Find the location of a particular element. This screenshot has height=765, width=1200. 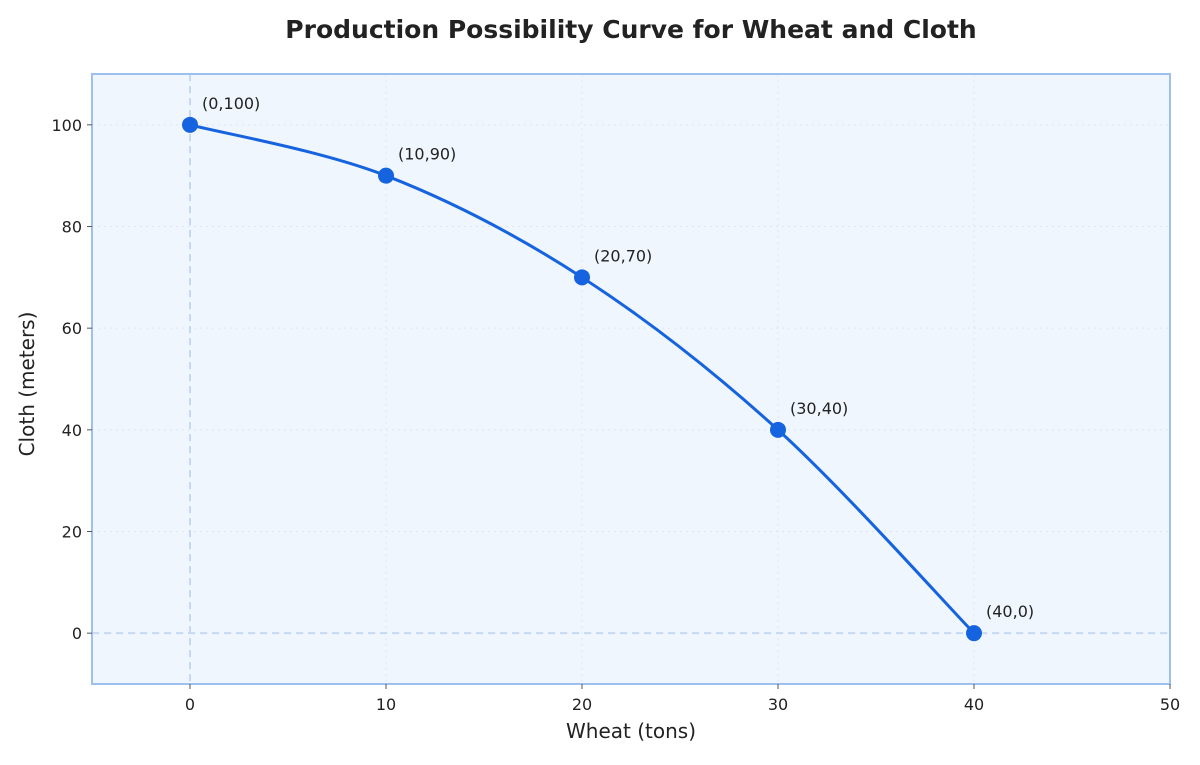

x-axis-label: Wheat (tons) is located at coordinates (631, 731).